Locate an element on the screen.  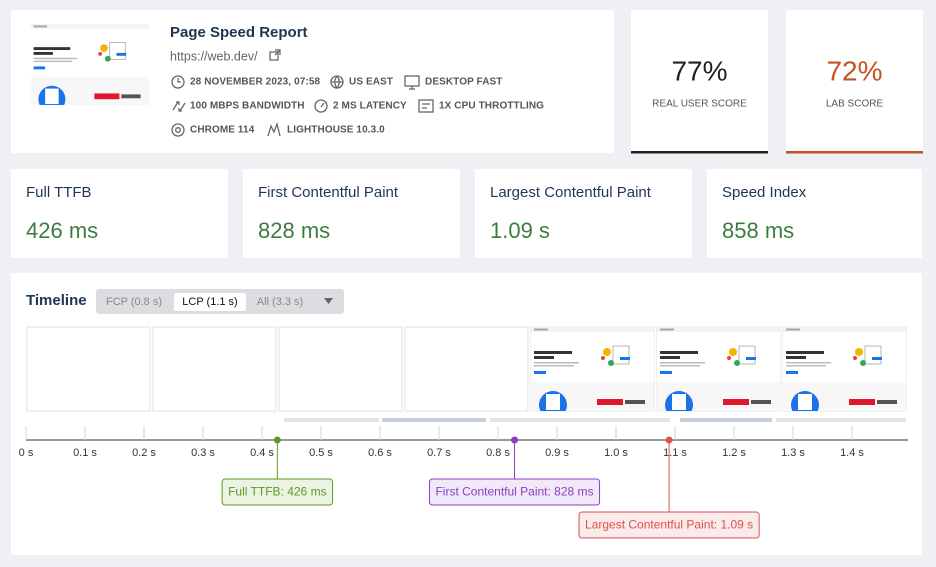
tick-label: 0.8 s is located at coordinates (498, 453).